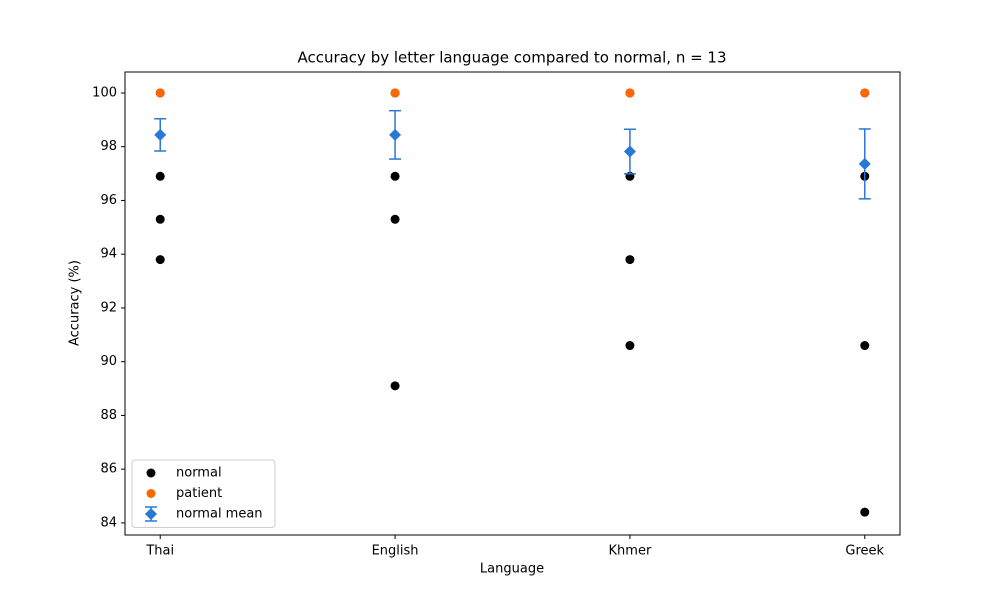  I want to click on y-tick-label: 86, so click(108, 469).